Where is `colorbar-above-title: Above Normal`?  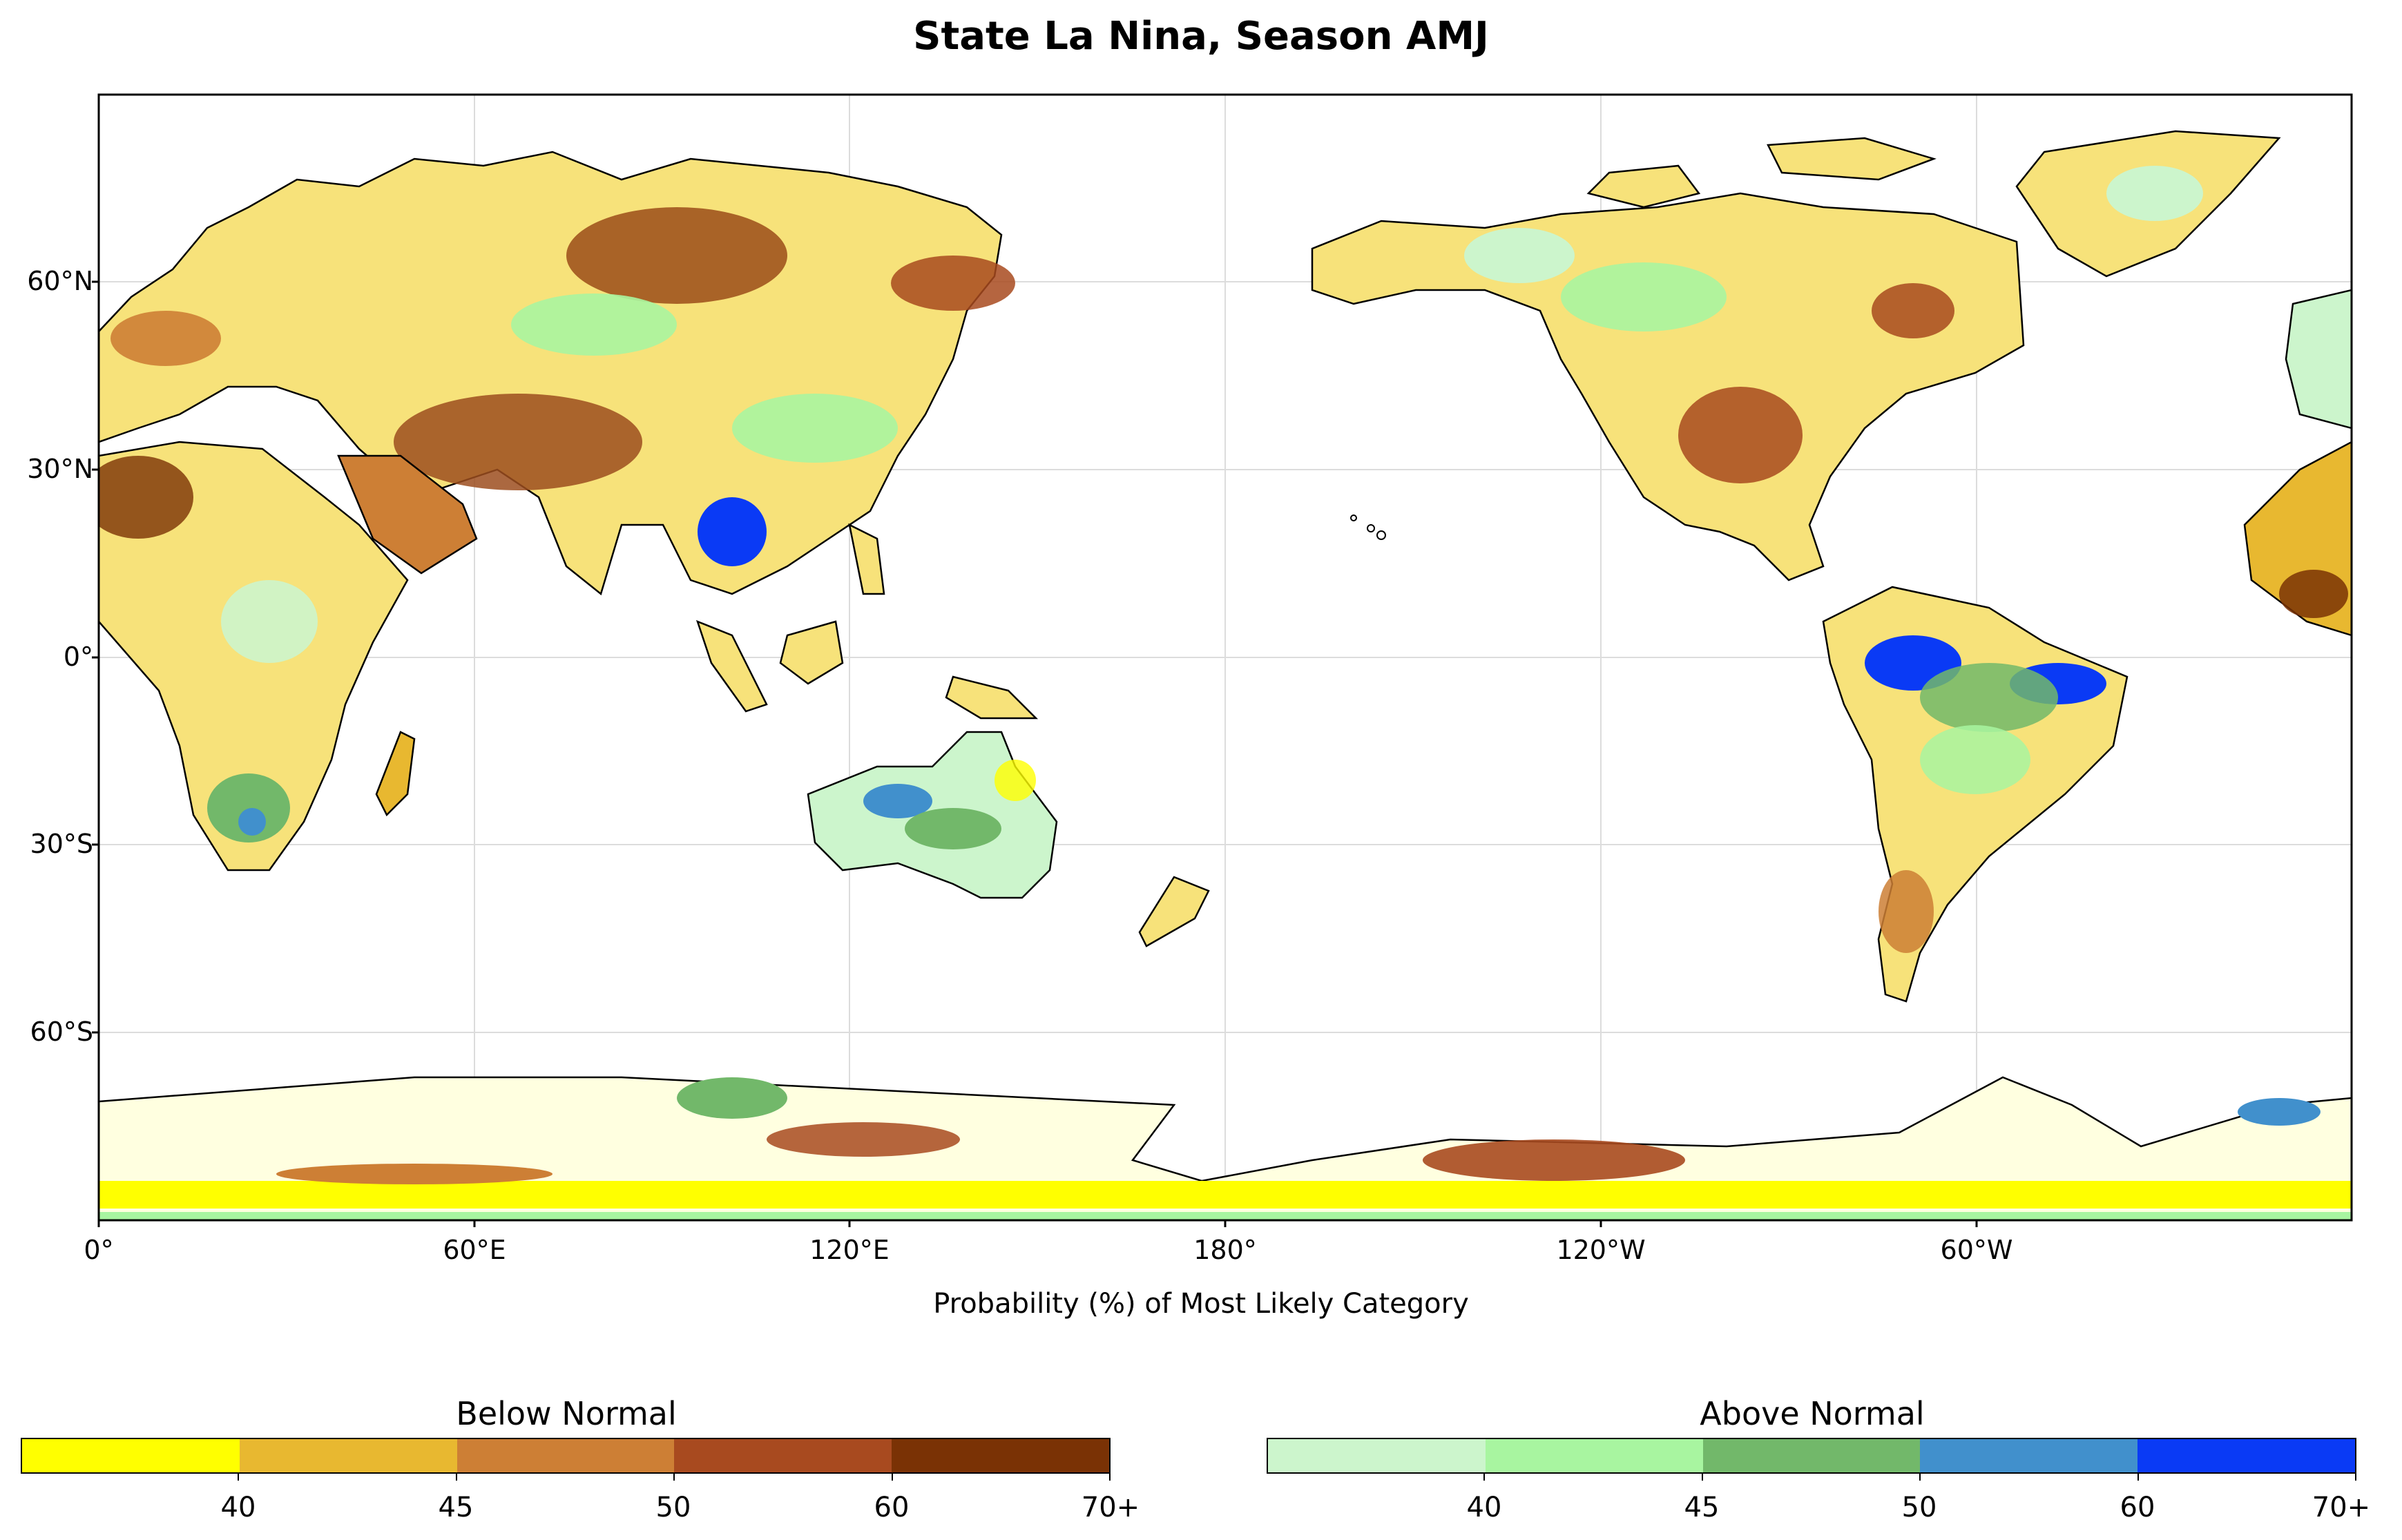
colorbar-above-title: Above Normal is located at coordinates (1812, 1413).